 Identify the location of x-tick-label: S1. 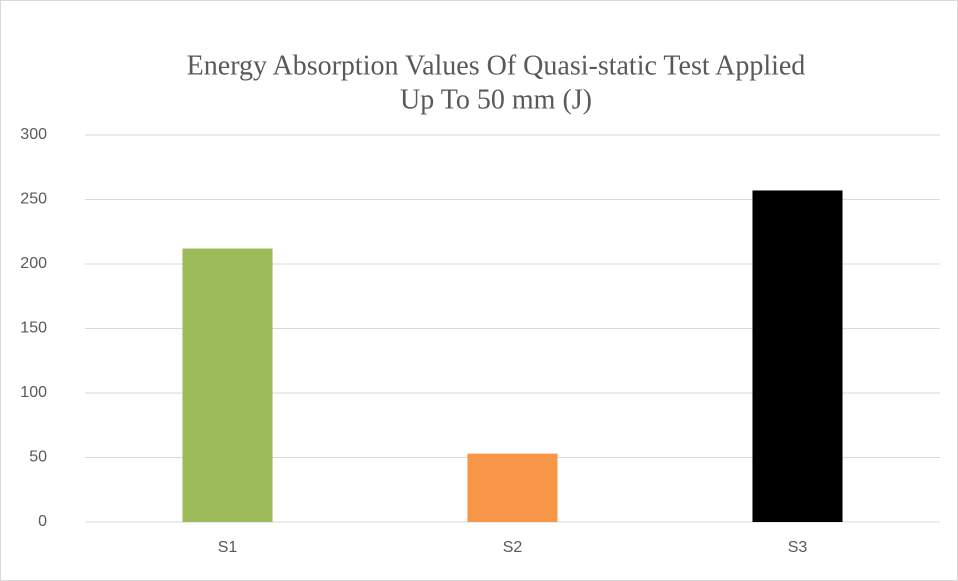
(228, 547).